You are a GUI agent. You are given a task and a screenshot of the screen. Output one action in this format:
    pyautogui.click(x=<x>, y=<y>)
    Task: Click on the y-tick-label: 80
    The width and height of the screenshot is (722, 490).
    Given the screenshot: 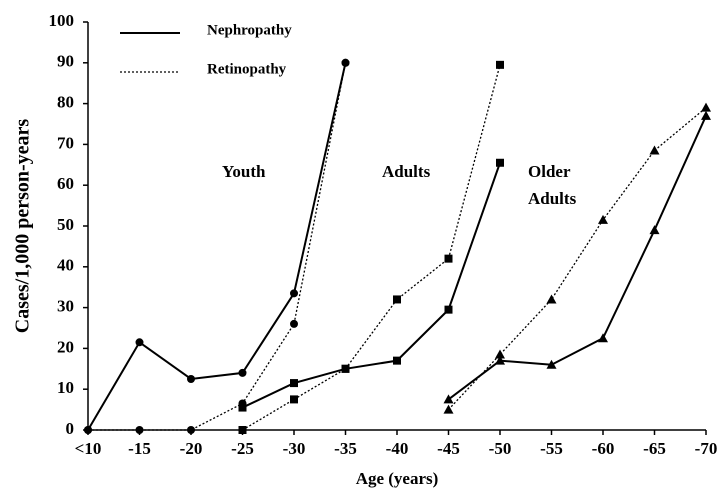 What is the action you would take?
    pyautogui.click(x=65, y=102)
    